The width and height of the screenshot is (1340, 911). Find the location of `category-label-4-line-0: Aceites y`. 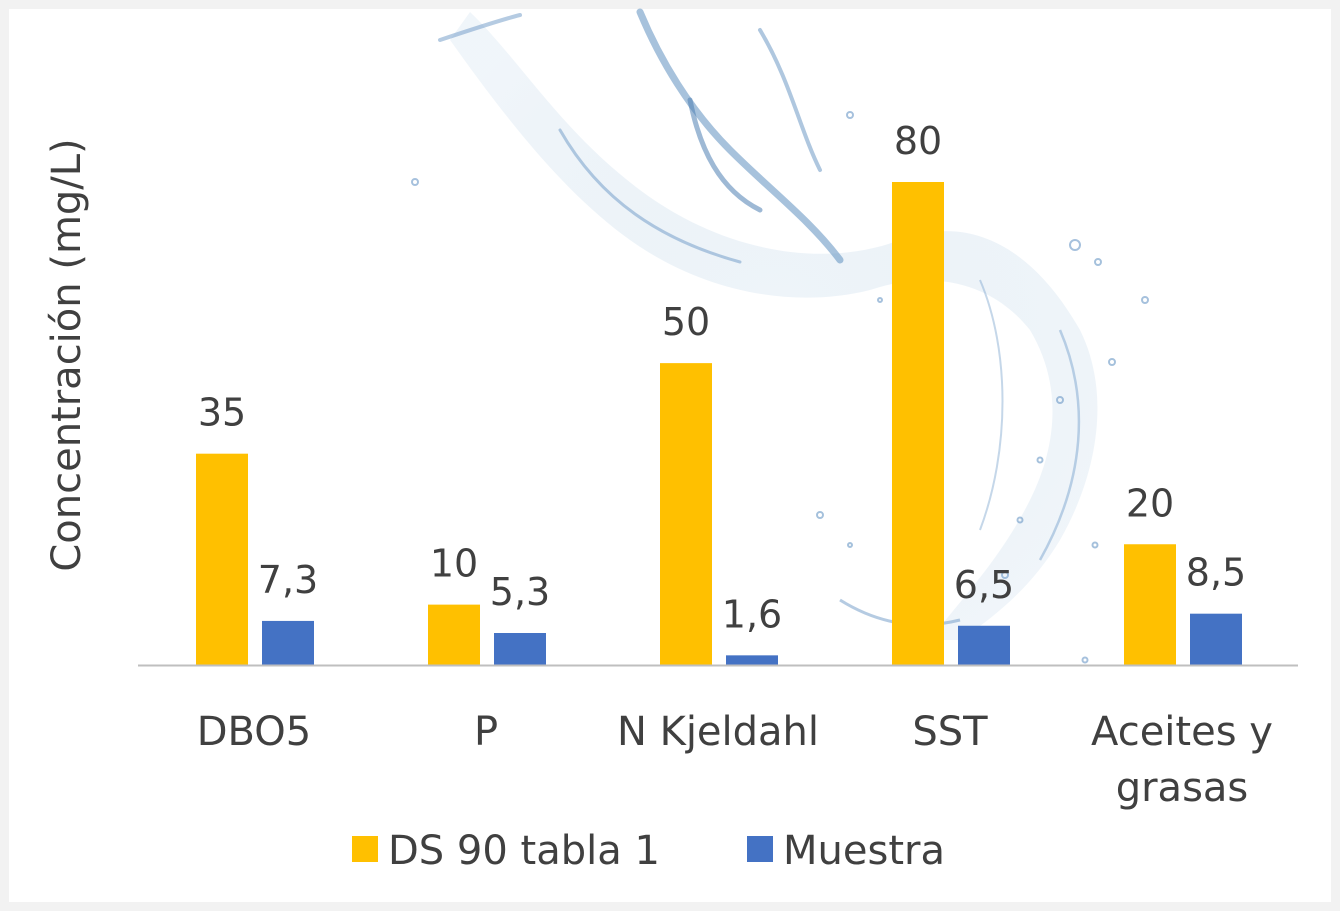

category-label-4-line-0: Aceites y is located at coordinates (1182, 732).